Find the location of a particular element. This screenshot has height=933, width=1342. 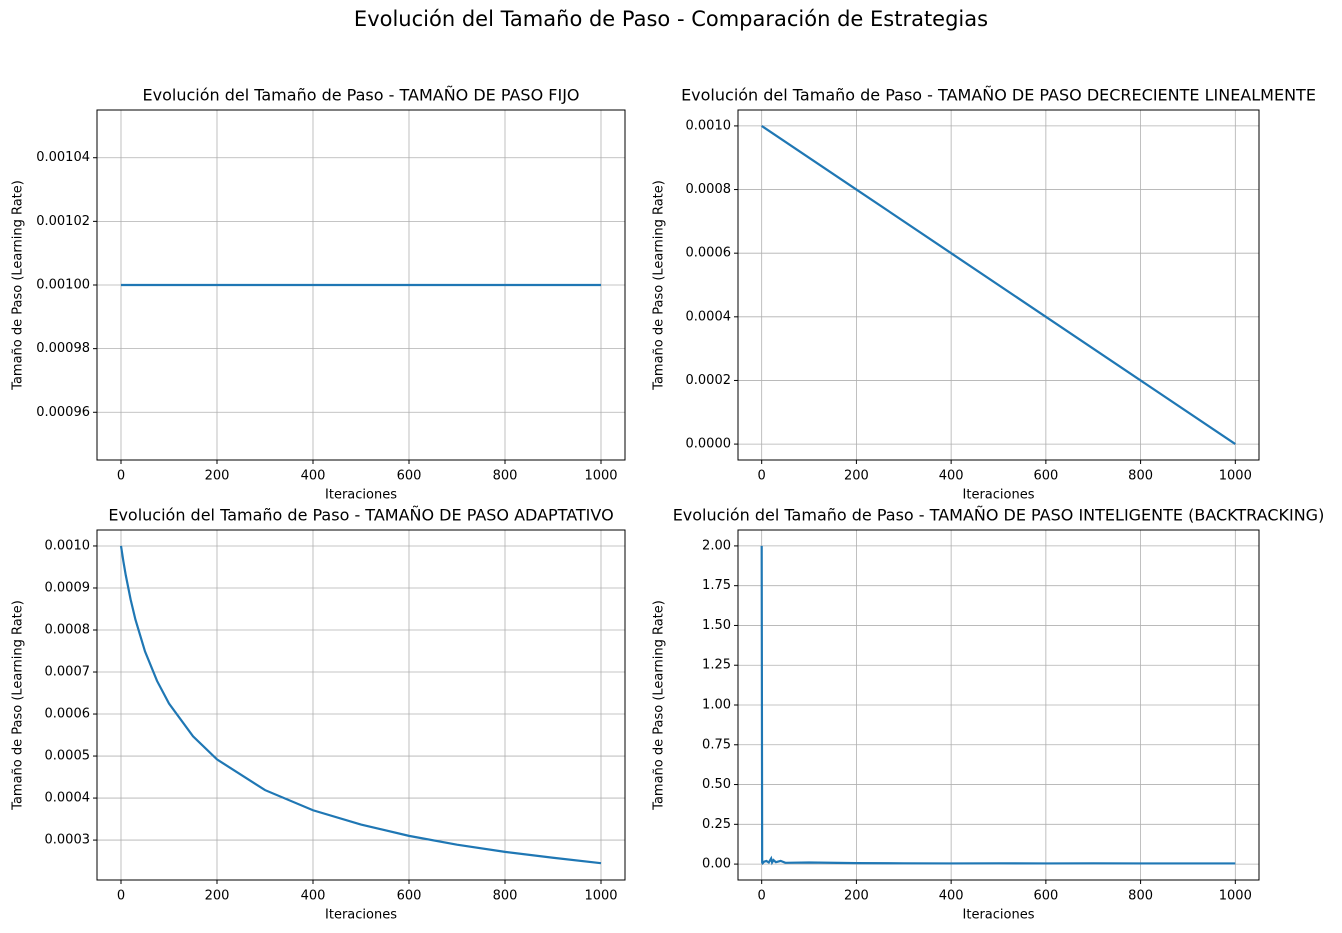

y-tick-label: 0.0003 is located at coordinates (68, 840).